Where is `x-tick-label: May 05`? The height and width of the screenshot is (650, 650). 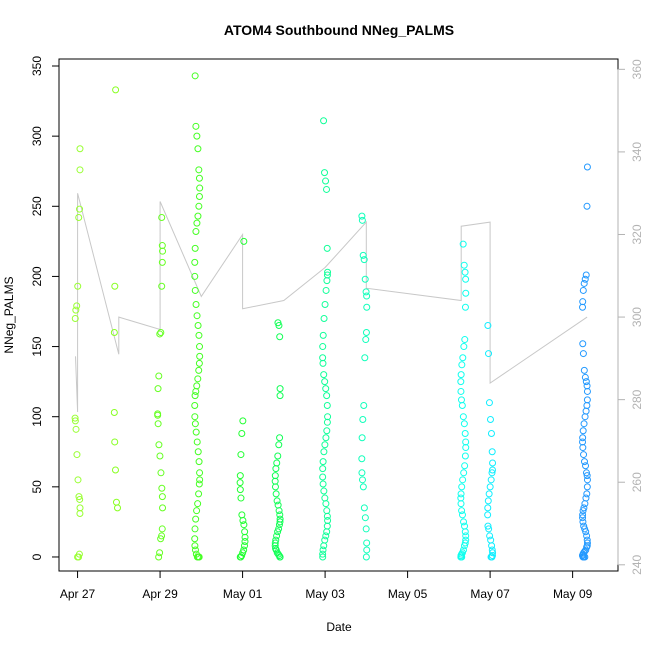
x-tick-label: May 05 is located at coordinates (408, 594).